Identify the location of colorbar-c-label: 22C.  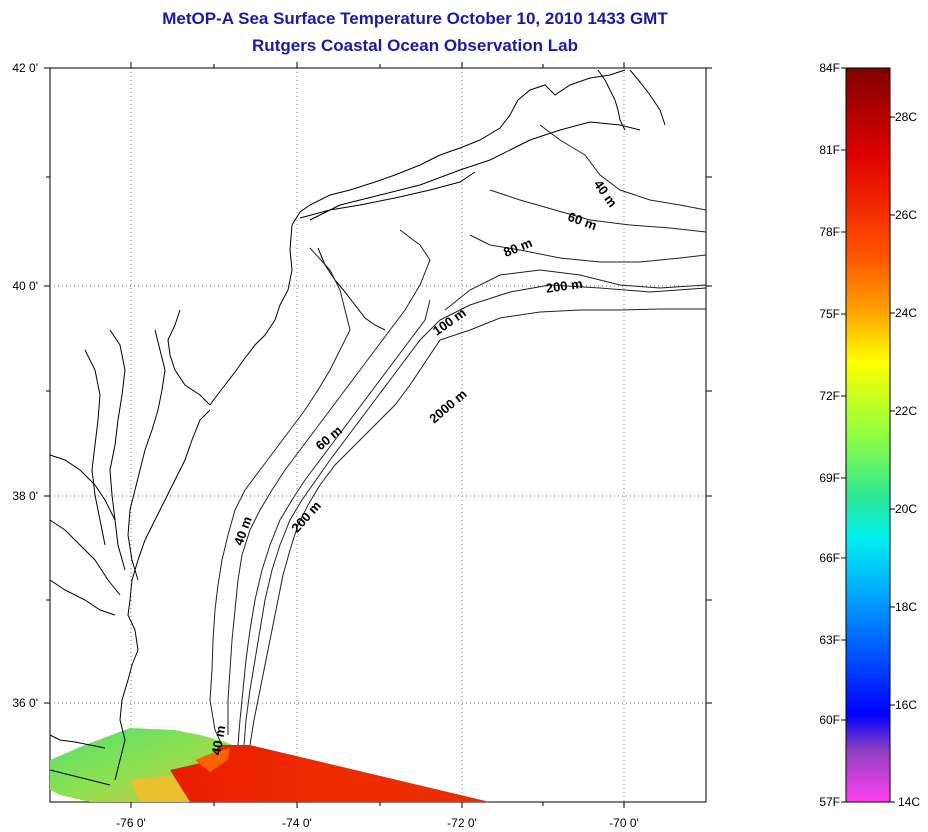
(906, 411).